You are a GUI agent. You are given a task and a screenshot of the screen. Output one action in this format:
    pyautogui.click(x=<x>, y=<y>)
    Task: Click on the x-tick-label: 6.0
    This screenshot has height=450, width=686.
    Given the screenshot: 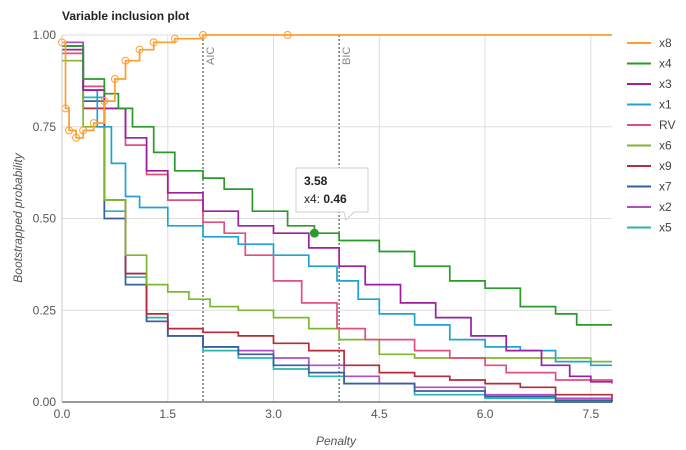 What is the action you would take?
    pyautogui.click(x=485, y=414)
    